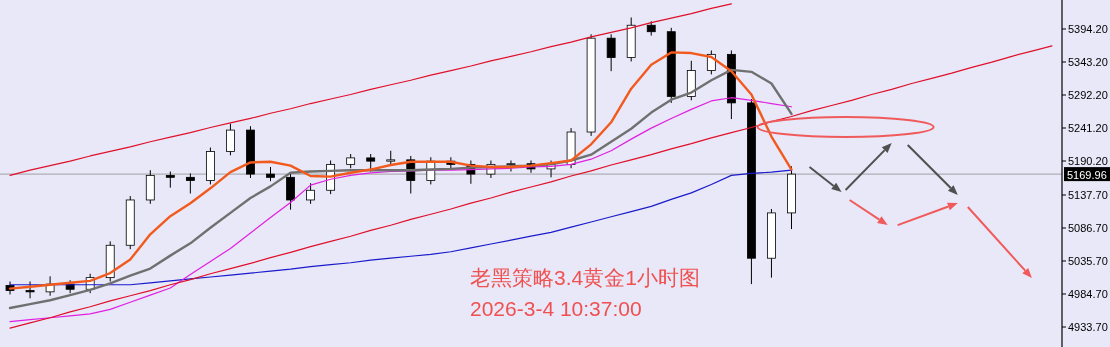  What do you see at coordinates (1088, 227) in the screenshot?
I see `y-tick-label: 5086.70` at bounding box center [1088, 227].